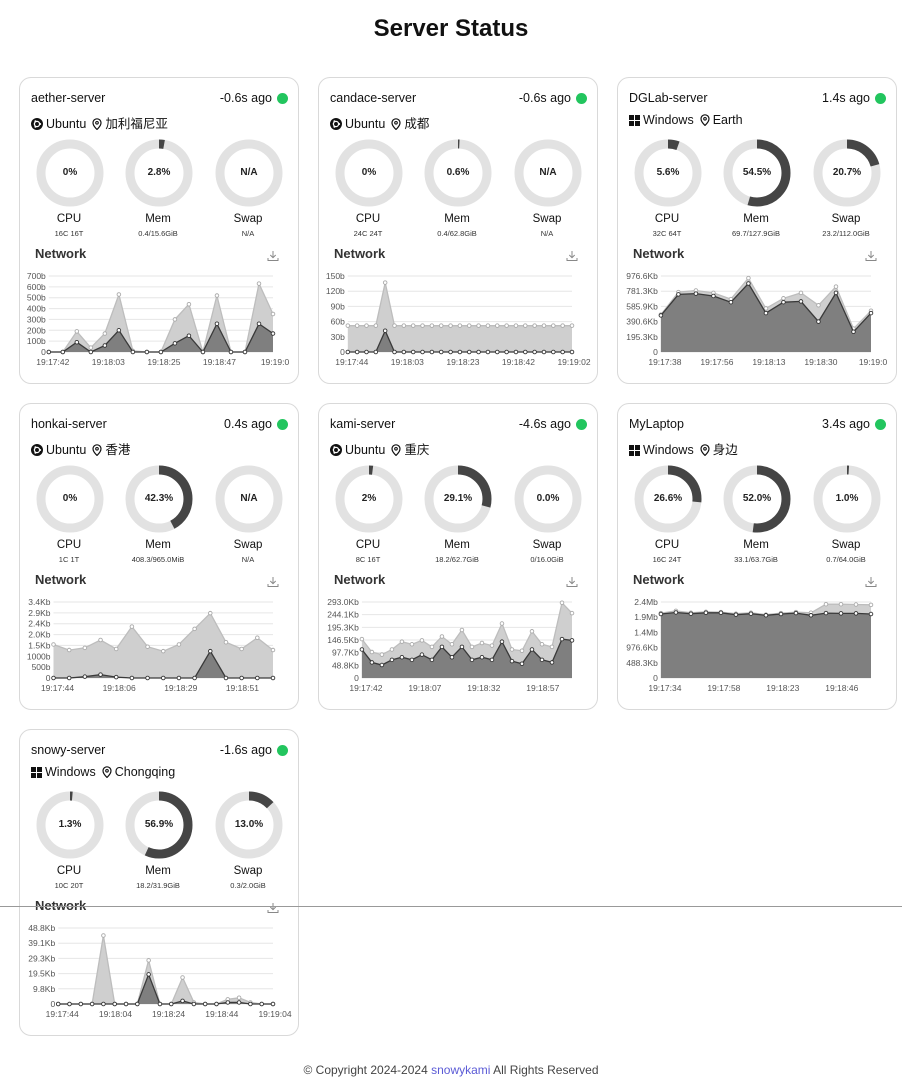 The width and height of the screenshot is (902, 1085). Describe the element at coordinates (69, 871) in the screenshot. I see `cpu-label: CPU` at that location.